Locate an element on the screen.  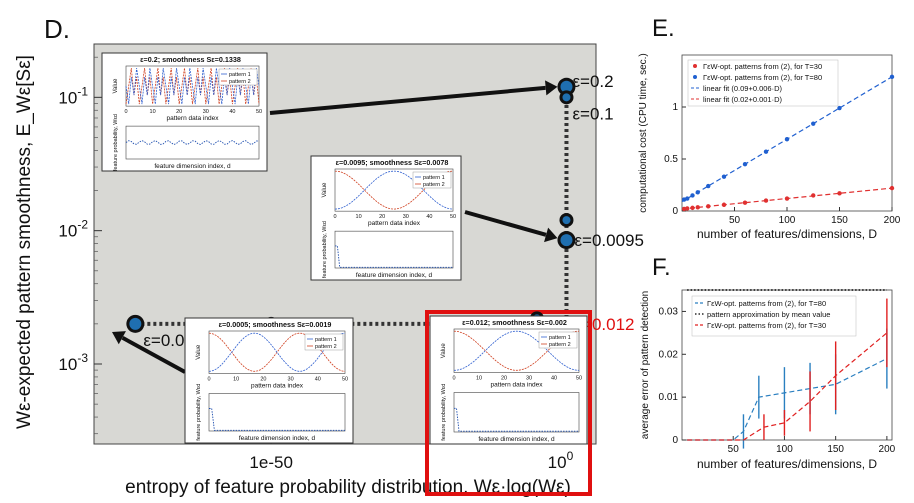
d-ytick-exp: -2 is located at coordinates (82, 225).